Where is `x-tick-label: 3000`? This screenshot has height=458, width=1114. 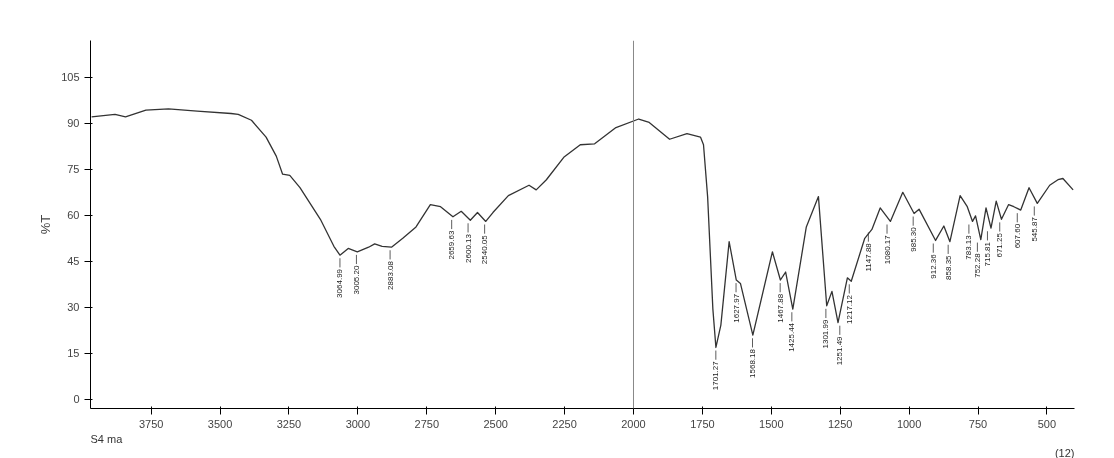 x-tick-label: 3000 is located at coordinates (358, 423).